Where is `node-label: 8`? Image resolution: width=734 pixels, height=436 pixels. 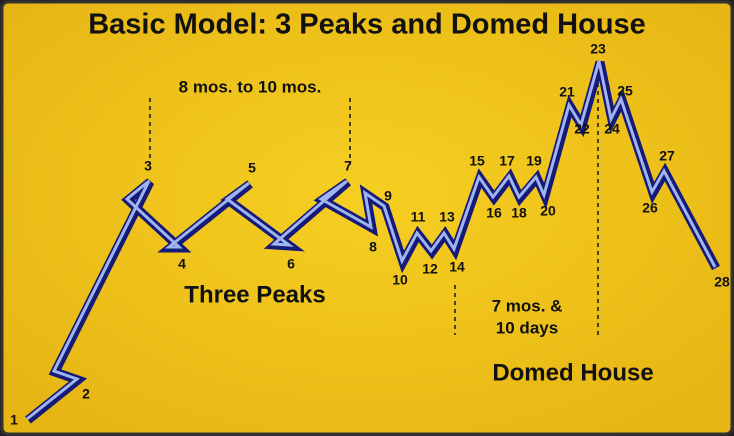
node-label: 8 is located at coordinates (373, 247).